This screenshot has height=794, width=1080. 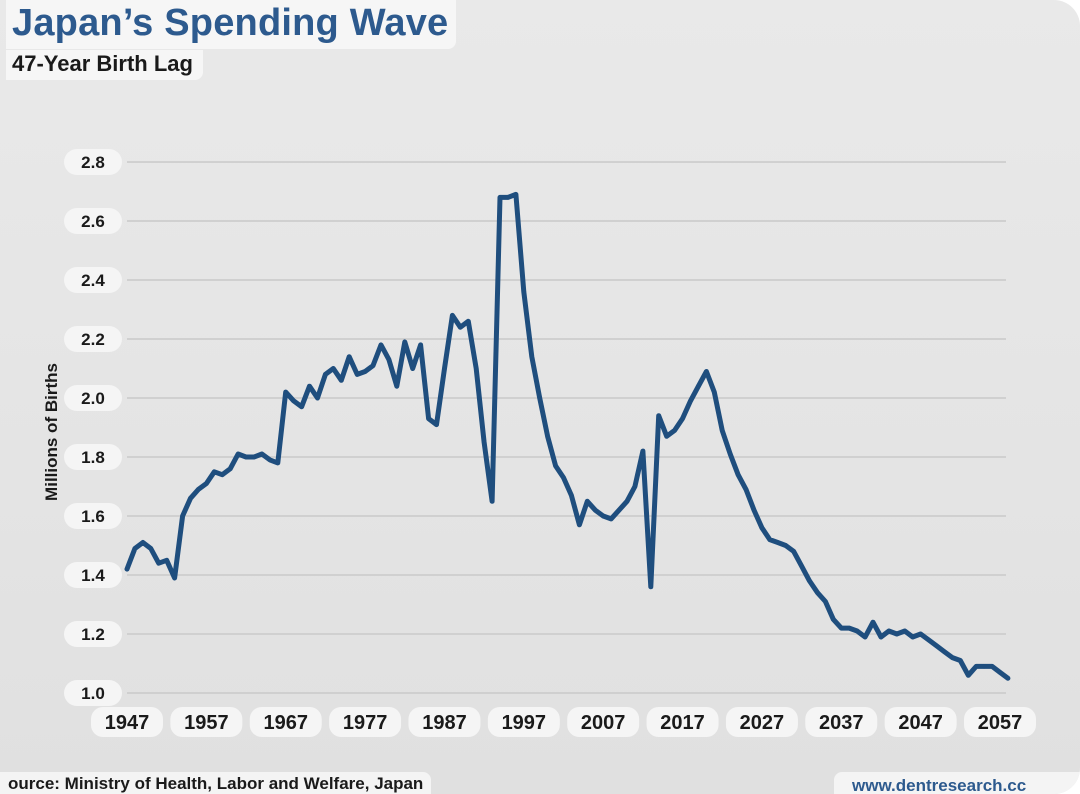 What do you see at coordinates (714, 392) in the screenshot?
I see `data-point-2021` at bounding box center [714, 392].